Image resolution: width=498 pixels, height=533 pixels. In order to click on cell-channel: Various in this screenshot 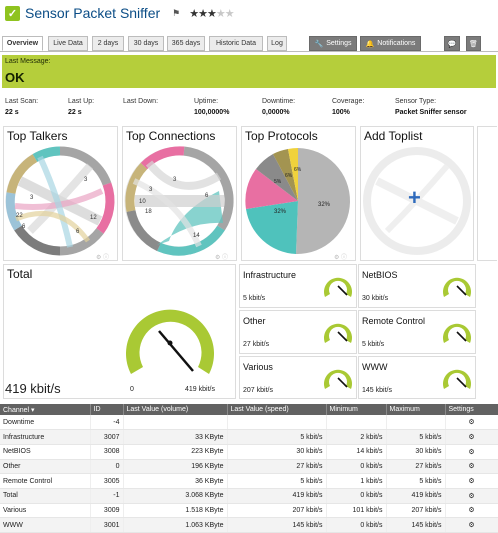, I will do `click(45, 511)`.